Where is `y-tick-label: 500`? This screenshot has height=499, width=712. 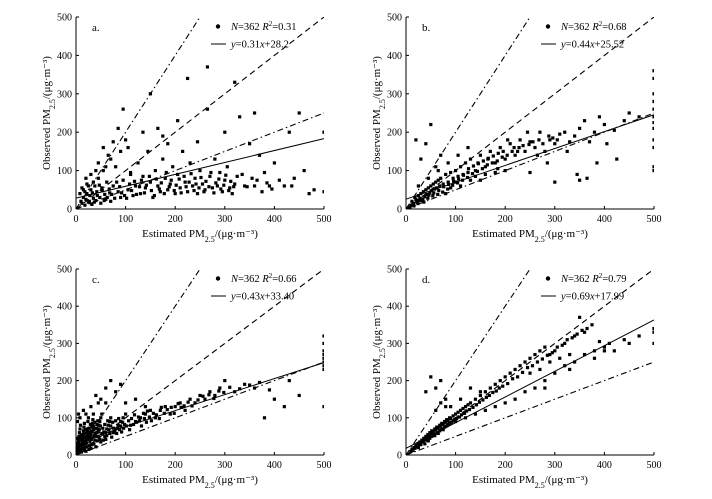
y-tick-label: 500 is located at coordinates (394, 18).